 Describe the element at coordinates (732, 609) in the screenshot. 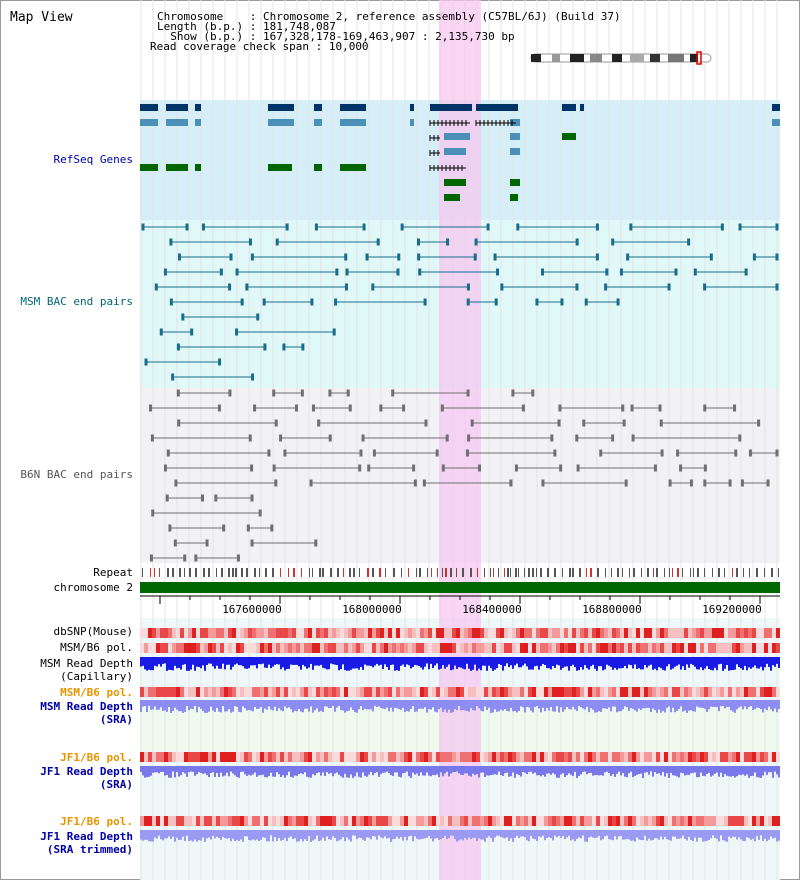

I see `axis-tick-label: 169200000` at that location.